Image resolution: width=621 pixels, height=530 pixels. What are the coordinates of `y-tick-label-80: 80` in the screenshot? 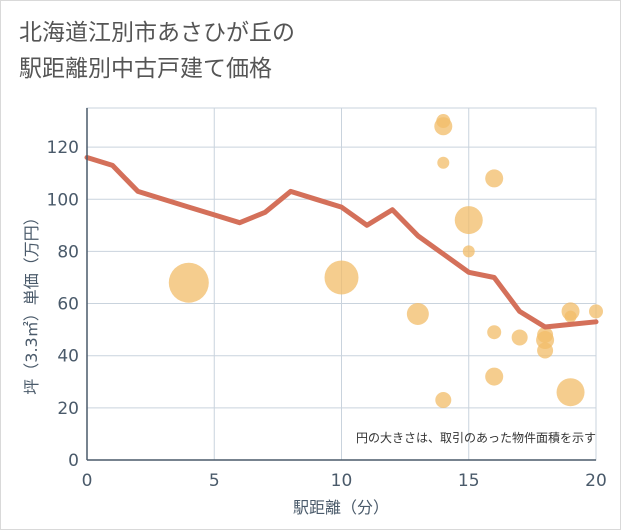 It's located at (68, 252).